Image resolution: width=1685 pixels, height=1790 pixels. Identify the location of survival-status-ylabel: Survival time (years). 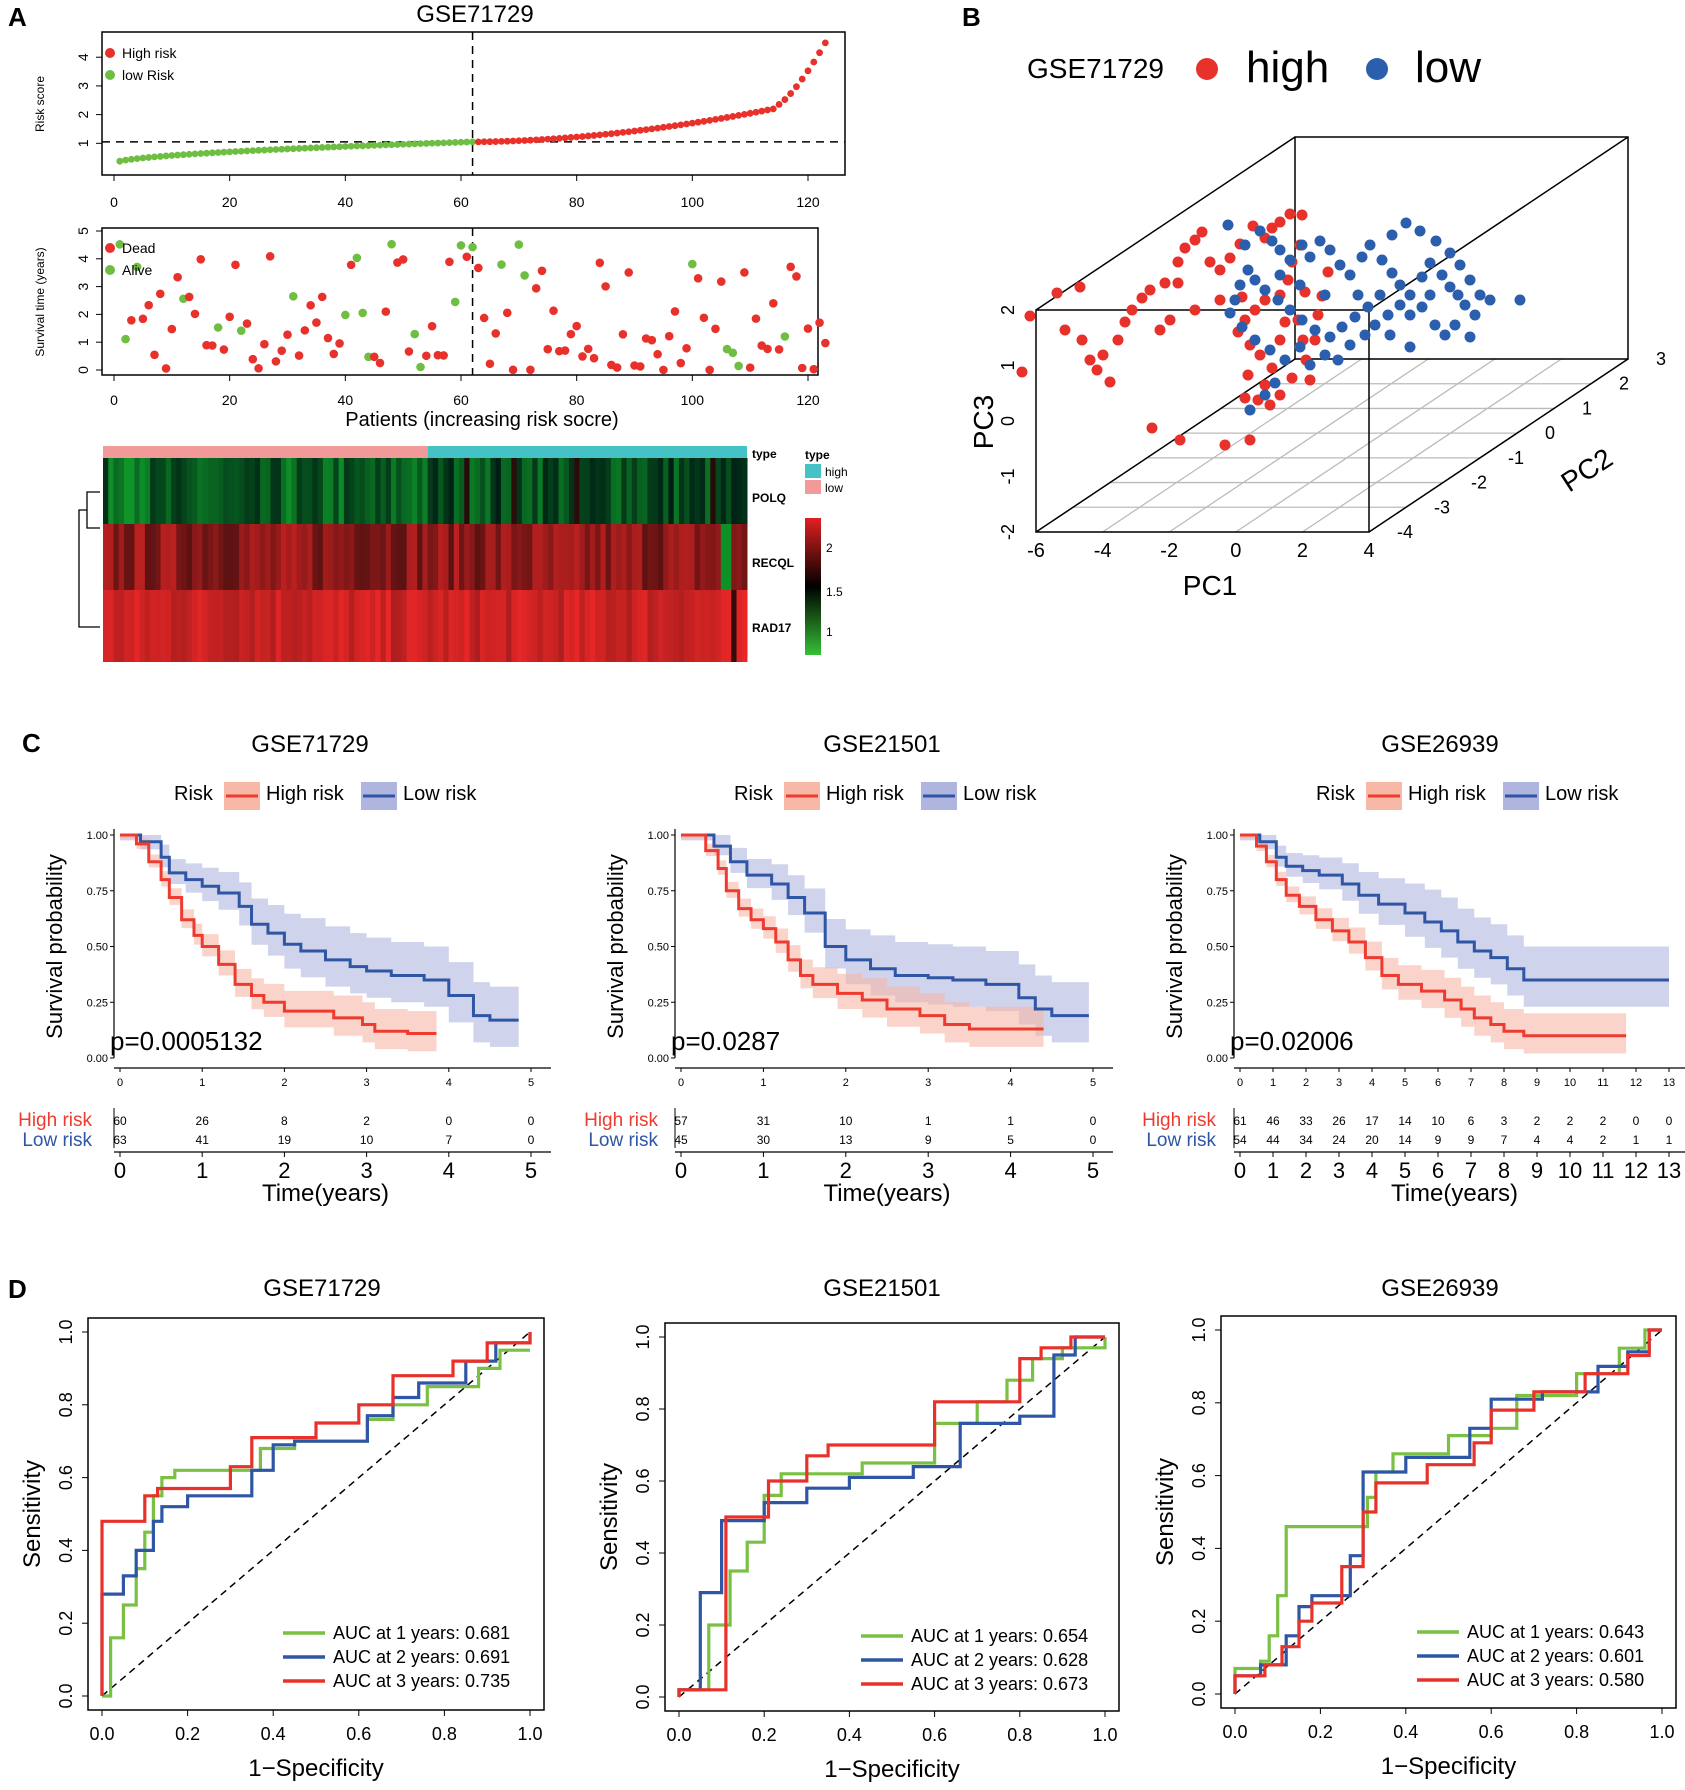
(40, 301).